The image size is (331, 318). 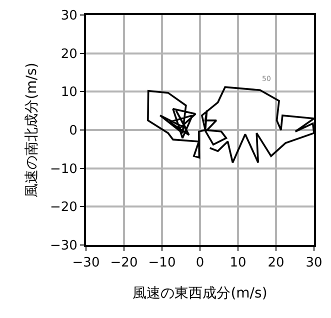 What do you see at coordinates (69, 54) in the screenshot?
I see `y-tick-label: 20` at bounding box center [69, 54].